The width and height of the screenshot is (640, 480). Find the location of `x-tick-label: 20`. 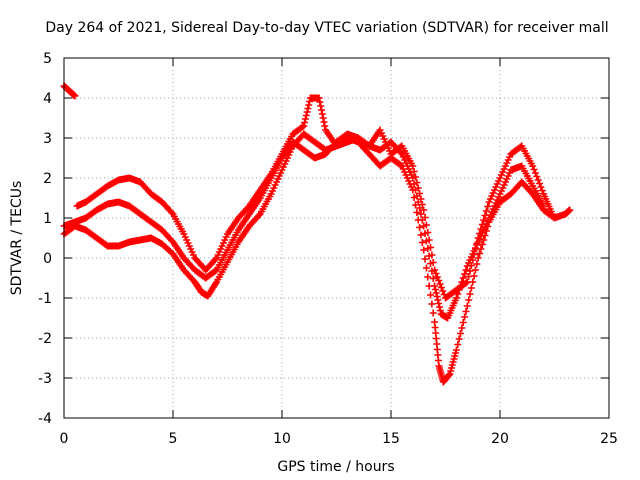

x-tick-label: 20 is located at coordinates (500, 439).